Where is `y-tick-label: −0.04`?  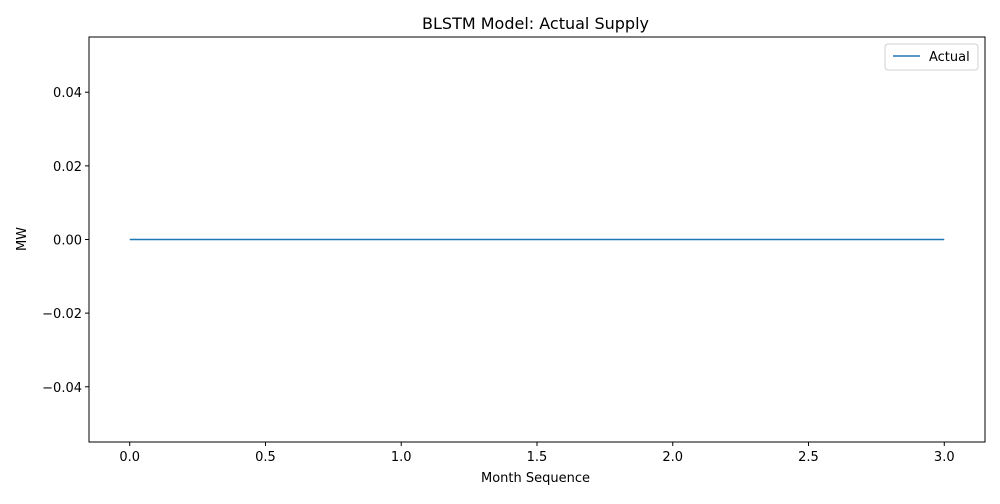
y-tick-label: −0.04 is located at coordinates (62, 388).